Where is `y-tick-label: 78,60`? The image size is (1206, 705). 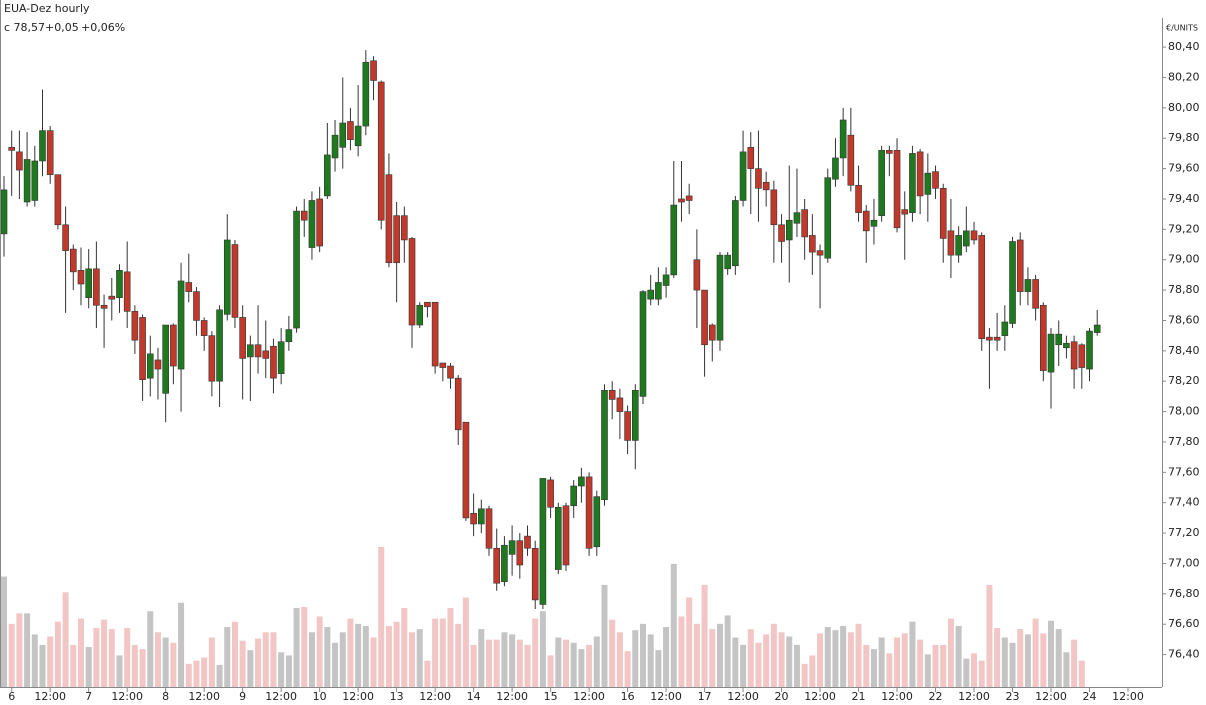 y-tick-label: 78,60 is located at coordinates (1184, 319).